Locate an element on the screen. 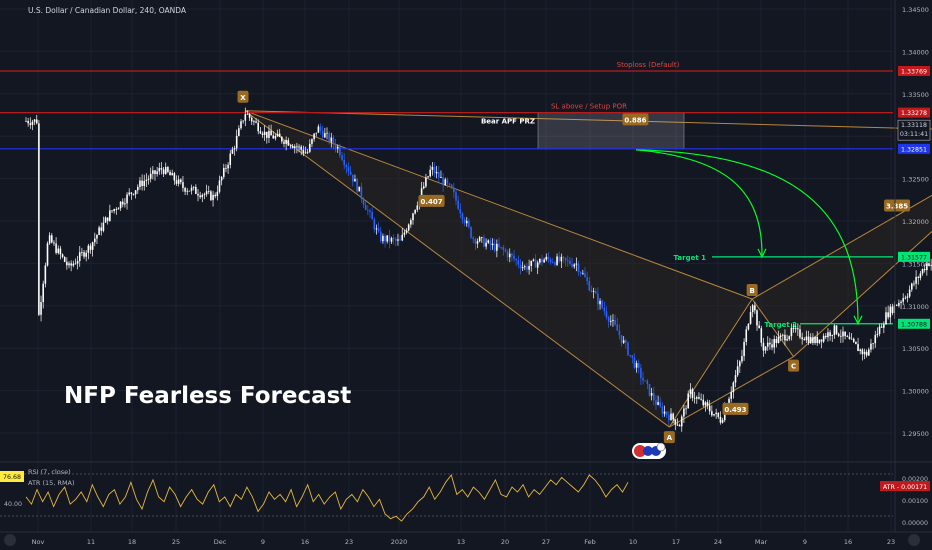  diag-bd is located at coordinates (841, 247).